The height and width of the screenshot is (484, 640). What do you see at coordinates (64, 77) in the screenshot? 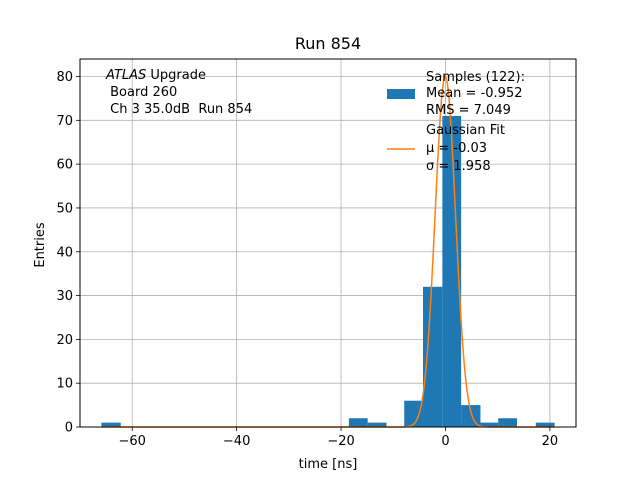
I see `y-tick-label: 80` at bounding box center [64, 77].